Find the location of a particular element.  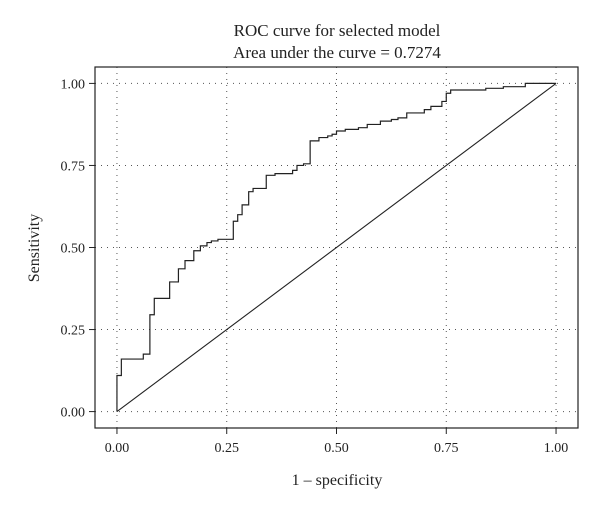

chart-subtitle: Area under the curve = 0.7274 is located at coordinates (337, 52).